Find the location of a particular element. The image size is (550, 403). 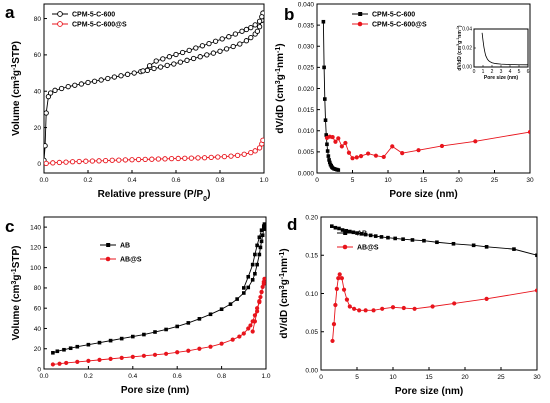

y-tick-label-b: 0.015 is located at coordinates (306, 110).